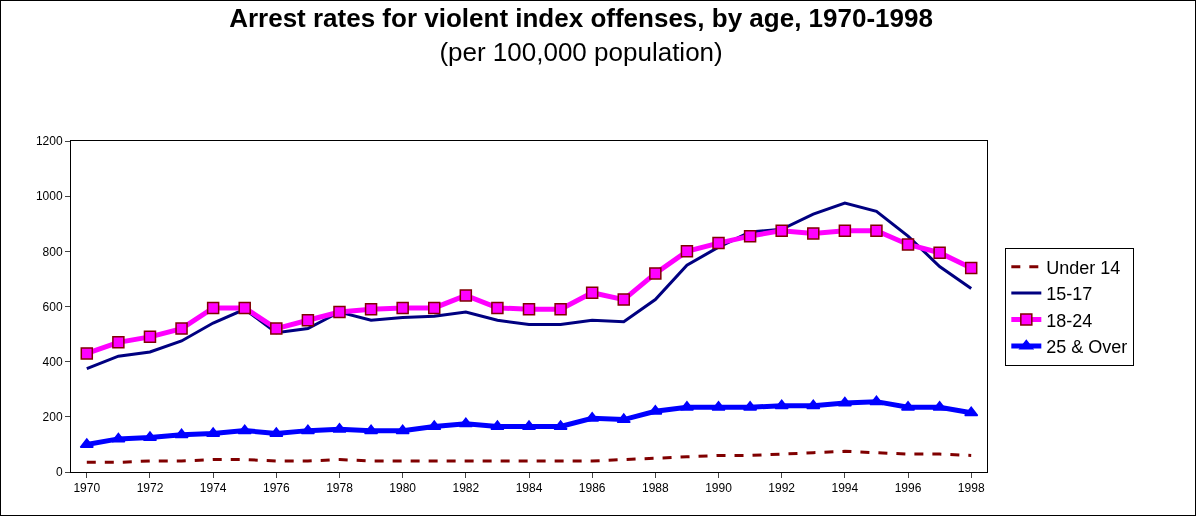 The width and height of the screenshot is (1196, 516). I want to click on chart-subtitle: (per 100,000 population), so click(581, 51).